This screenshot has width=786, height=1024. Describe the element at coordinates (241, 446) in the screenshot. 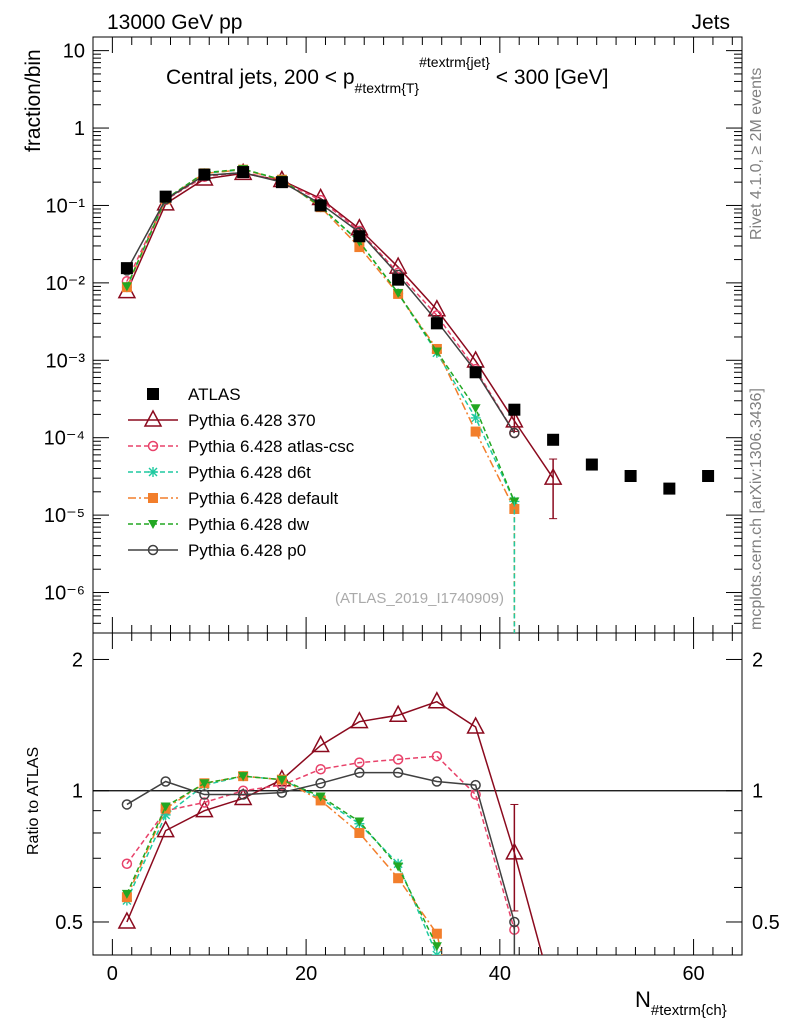

I see `legend-entry-atlas-csc: Pythia 6.428 atlas-csc` at that location.